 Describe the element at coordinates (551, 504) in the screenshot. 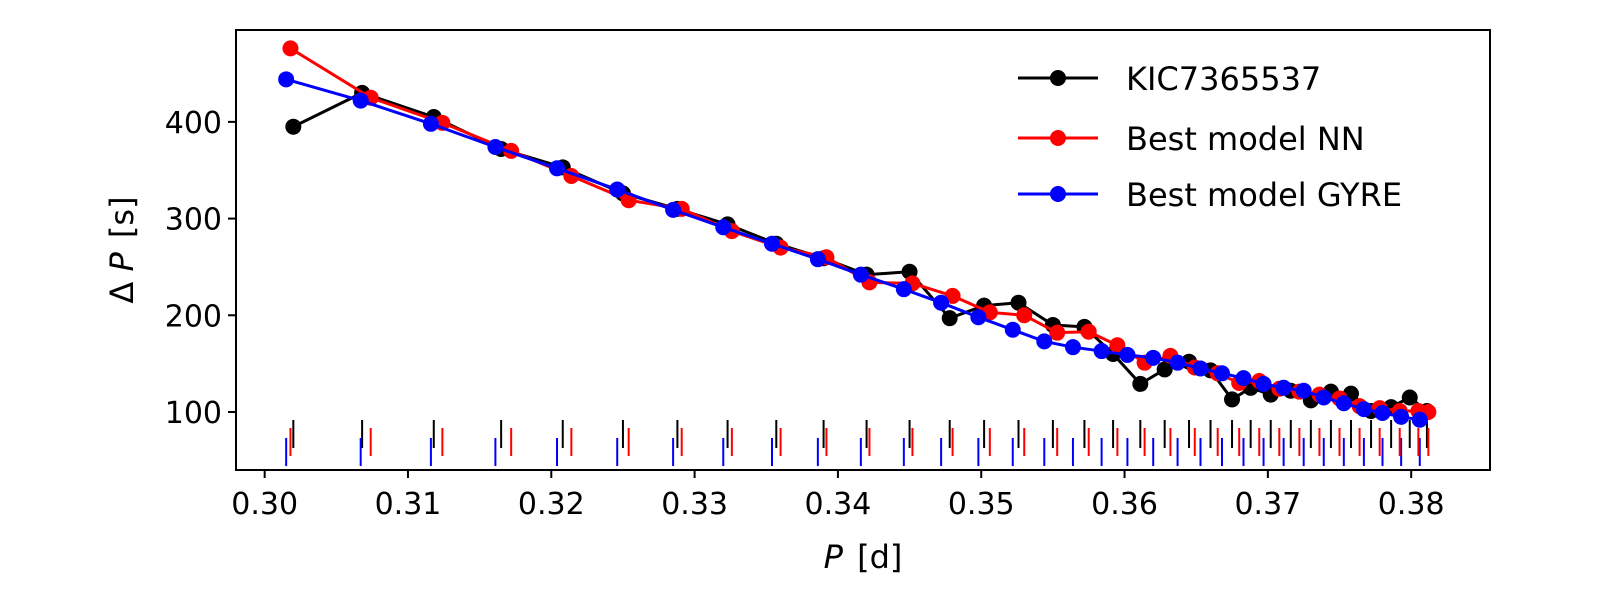

I see `x-tick-label: 0.32` at that location.